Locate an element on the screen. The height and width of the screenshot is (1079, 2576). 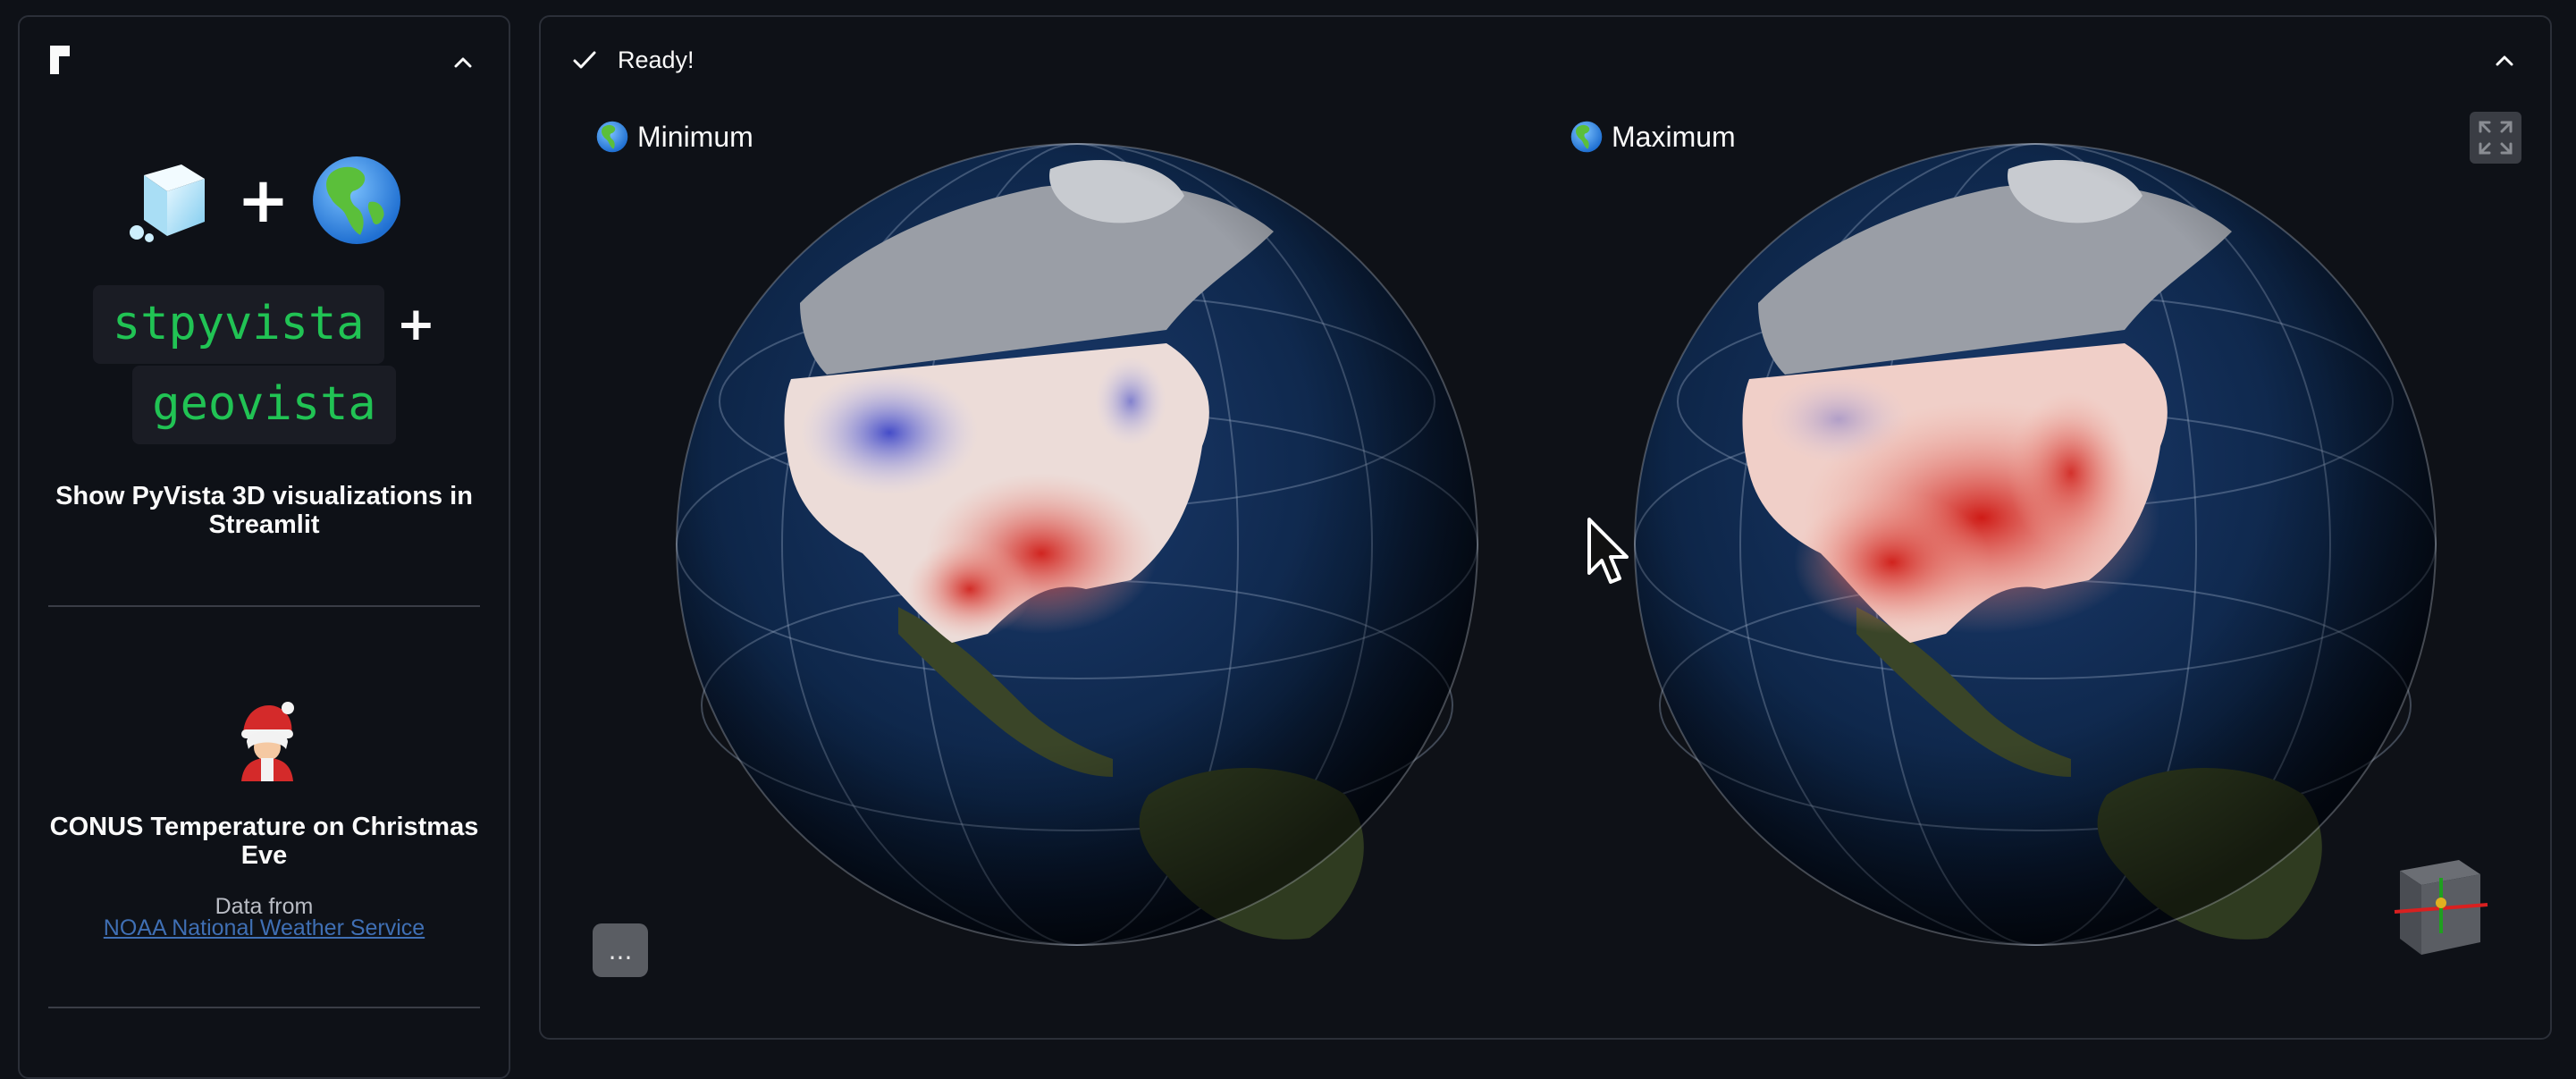
hero-plus: + is located at coordinates (264, 200).